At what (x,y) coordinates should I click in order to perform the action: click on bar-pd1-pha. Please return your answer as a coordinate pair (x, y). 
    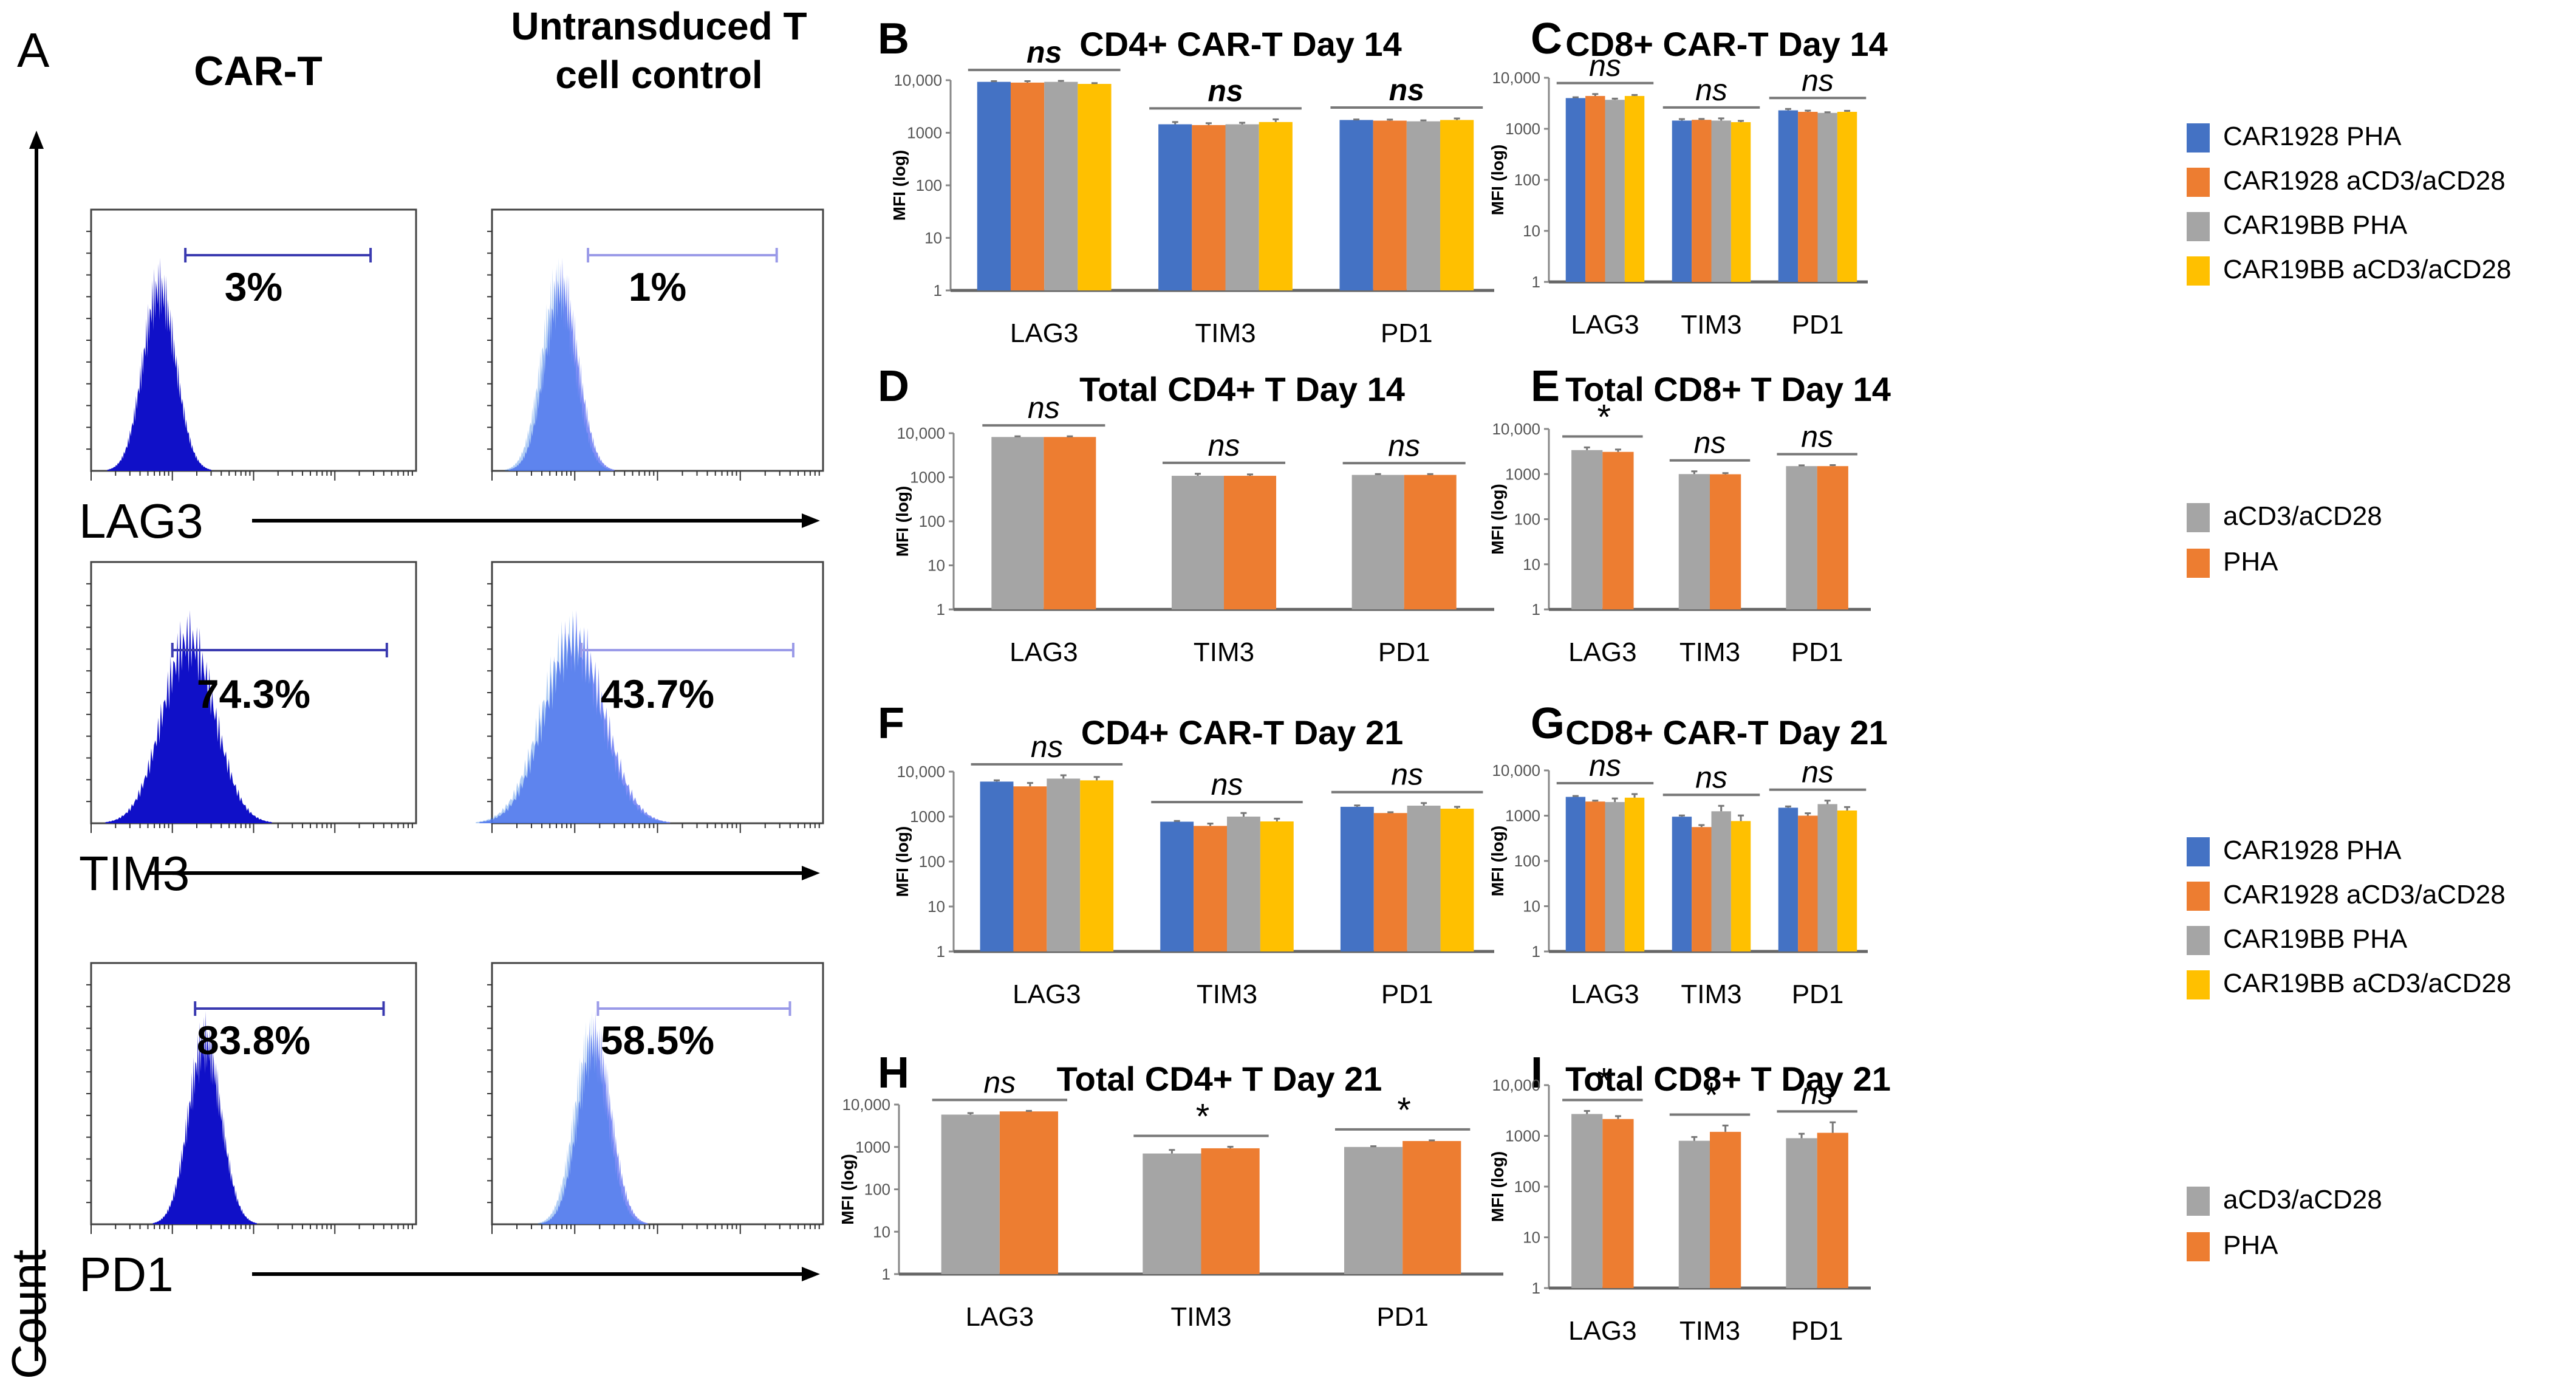
    Looking at the image, I should click on (1431, 1207).